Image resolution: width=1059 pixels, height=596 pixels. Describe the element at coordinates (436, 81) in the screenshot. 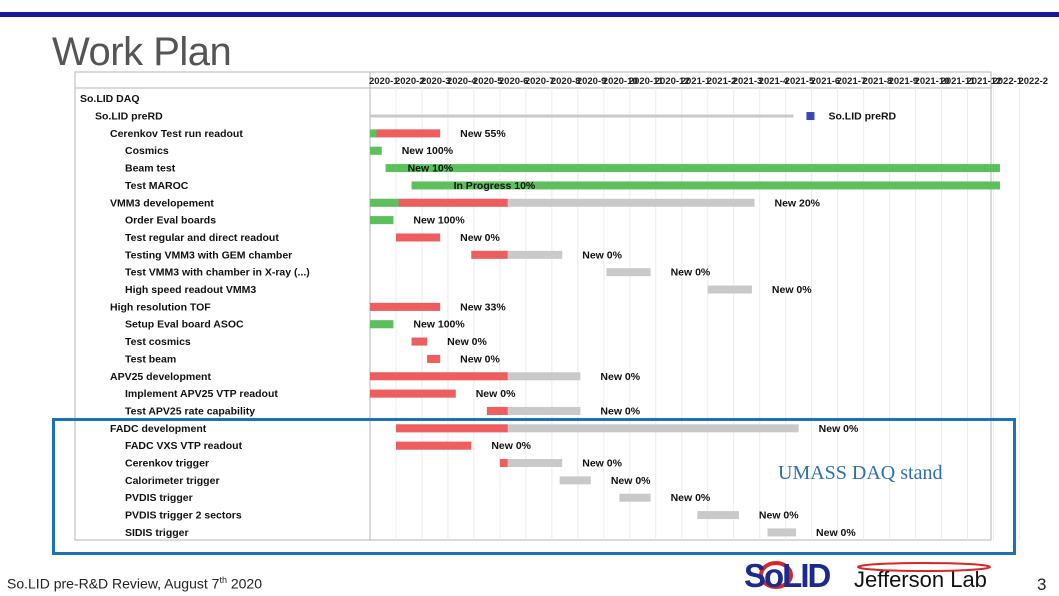

I see `gantt-tick-label: 2020-3` at that location.